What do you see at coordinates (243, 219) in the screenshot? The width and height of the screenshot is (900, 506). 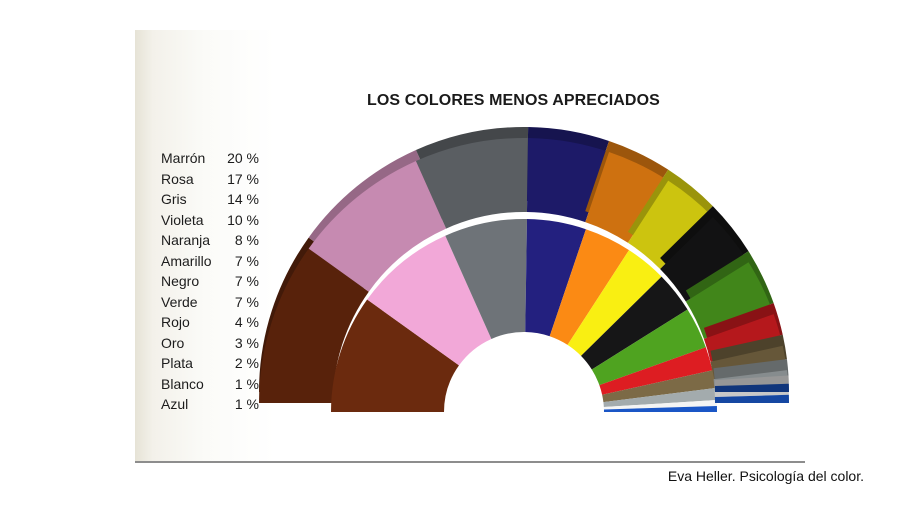 I see `legend-value: 10 %` at bounding box center [243, 219].